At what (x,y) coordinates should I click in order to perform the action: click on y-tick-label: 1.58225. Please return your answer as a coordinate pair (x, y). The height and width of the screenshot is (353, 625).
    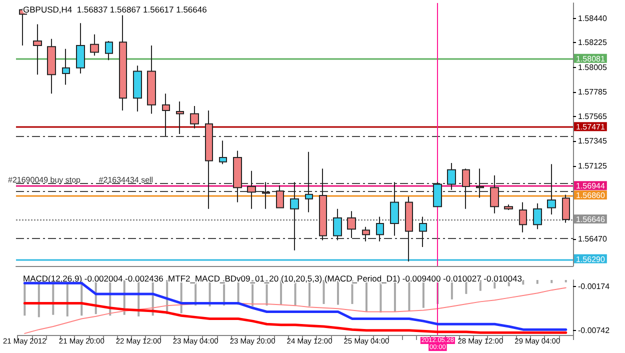
    Looking at the image, I should click on (593, 43).